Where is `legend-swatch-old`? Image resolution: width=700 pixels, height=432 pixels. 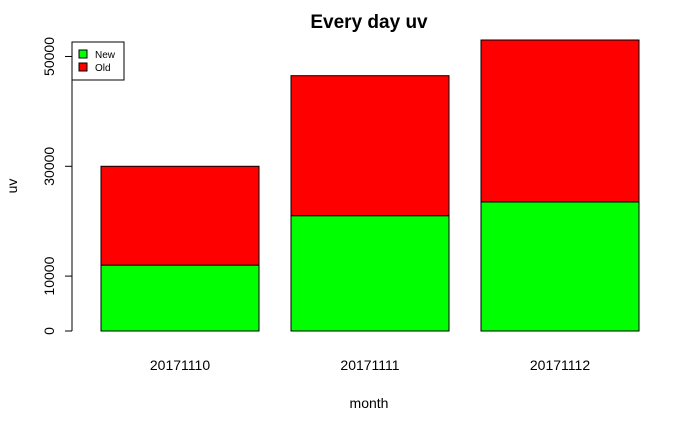
legend-swatch-old is located at coordinates (83, 67).